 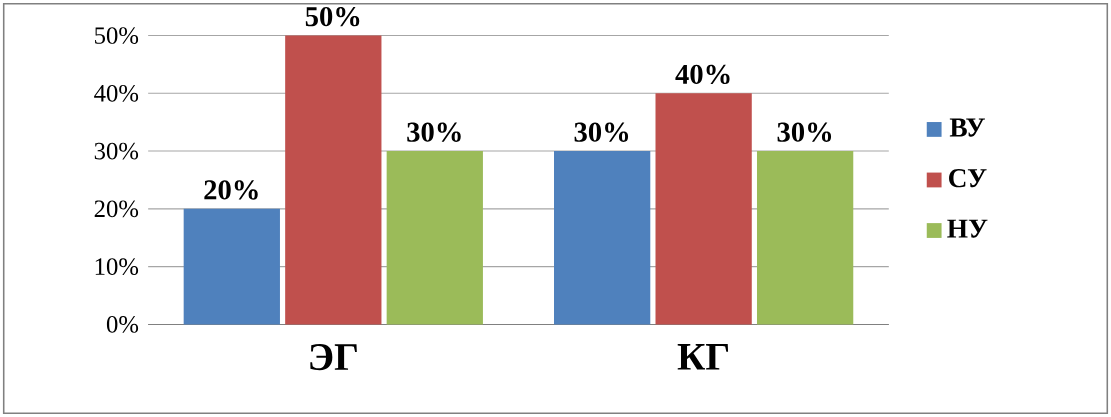 I want to click on y-tick-label: 40%, so click(x=116, y=93).